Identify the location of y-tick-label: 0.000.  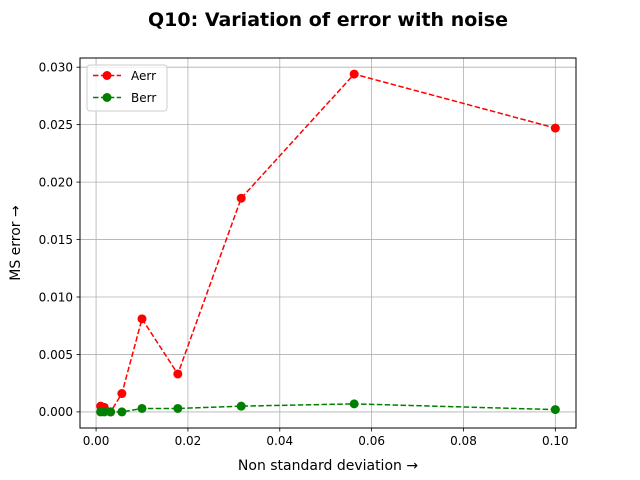
(56, 412).